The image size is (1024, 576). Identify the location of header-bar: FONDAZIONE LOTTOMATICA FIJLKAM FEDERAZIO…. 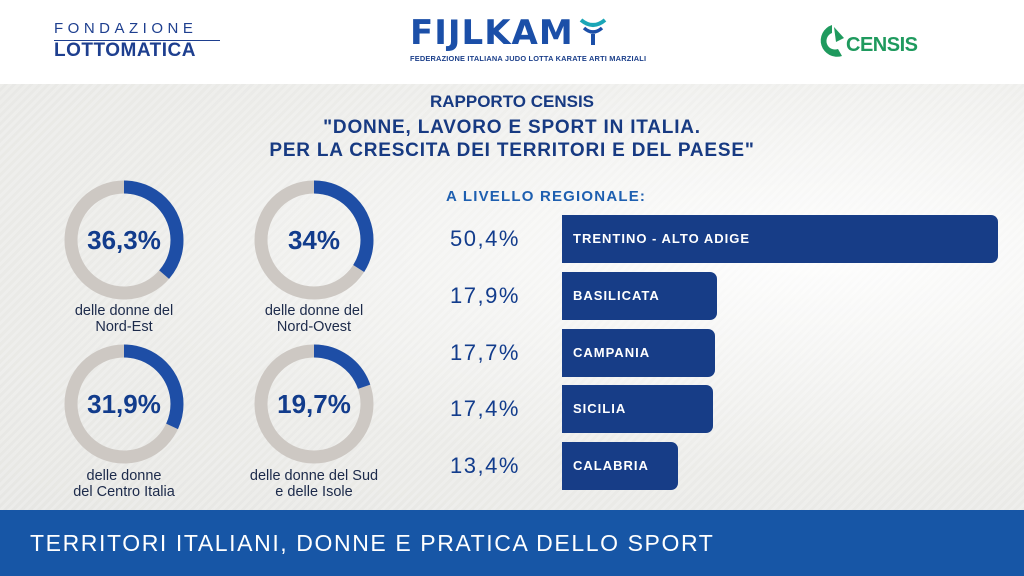
(512, 42).